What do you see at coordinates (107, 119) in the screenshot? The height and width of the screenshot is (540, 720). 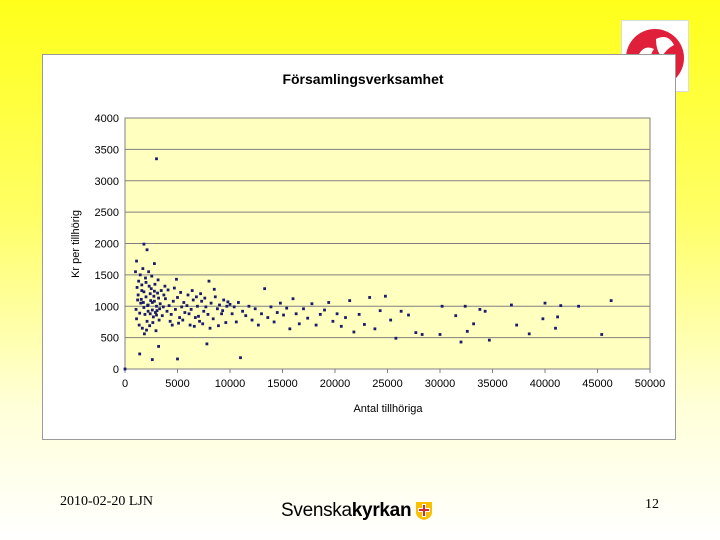 I see `y-tick-label: 4000` at bounding box center [107, 119].